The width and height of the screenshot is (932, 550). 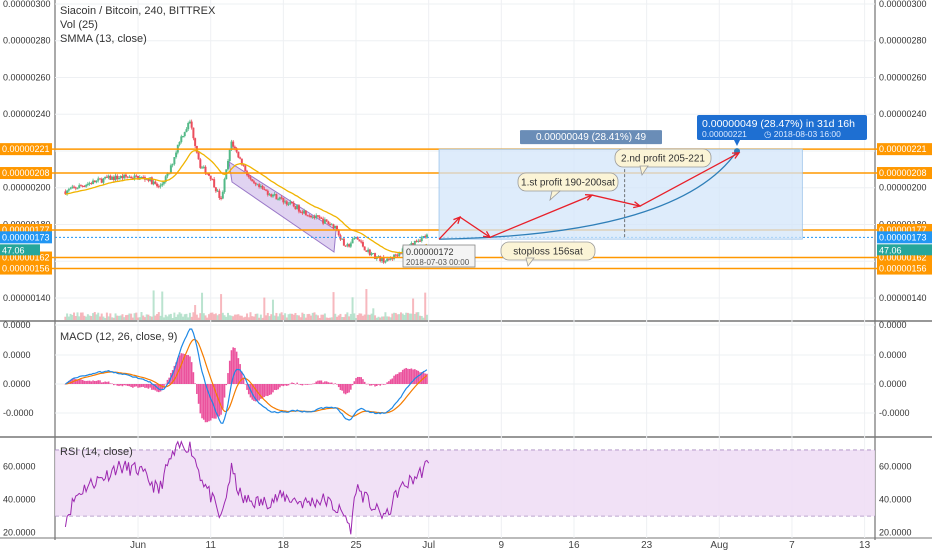 What do you see at coordinates (591, 137) in the screenshot?
I see `measure-label: 0.00000049 (28.41%) 49` at bounding box center [591, 137].